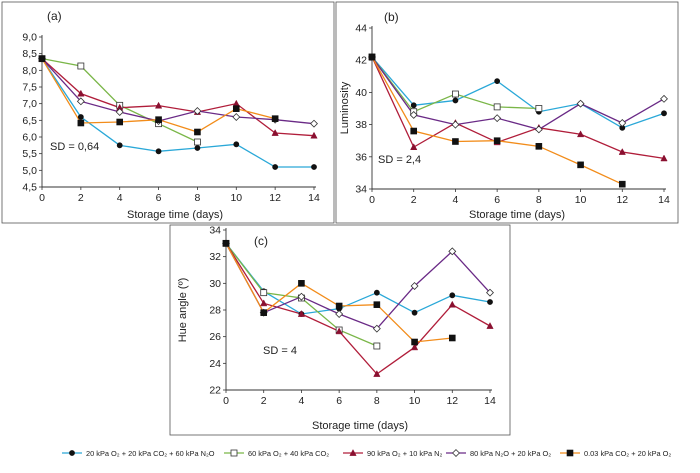  I want to click on panel-b-y-tick-label: 36, so click(361, 157).